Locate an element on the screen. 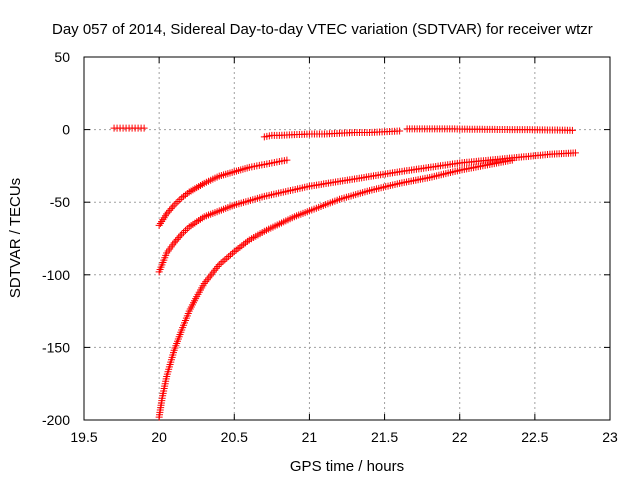 The height and width of the screenshot is (480, 640). y-tick-label: -50 is located at coordinates (60, 202).